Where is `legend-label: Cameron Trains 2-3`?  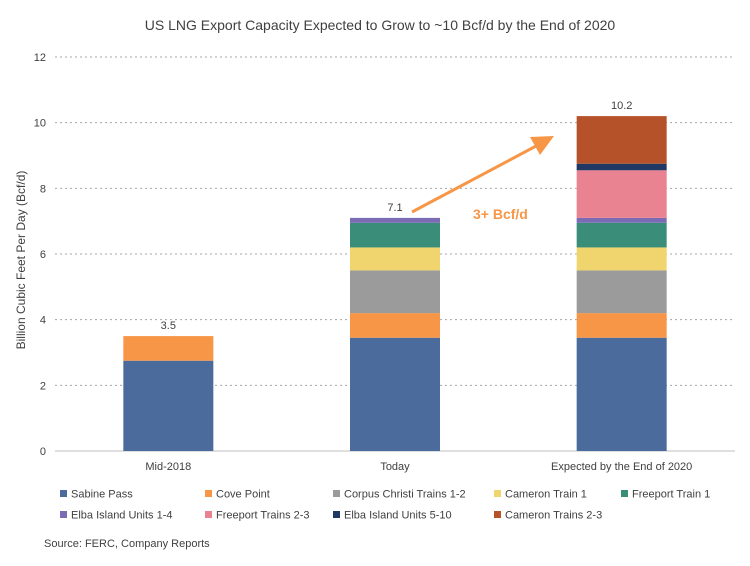
legend-label: Cameron Trains 2-3 is located at coordinates (553, 516).